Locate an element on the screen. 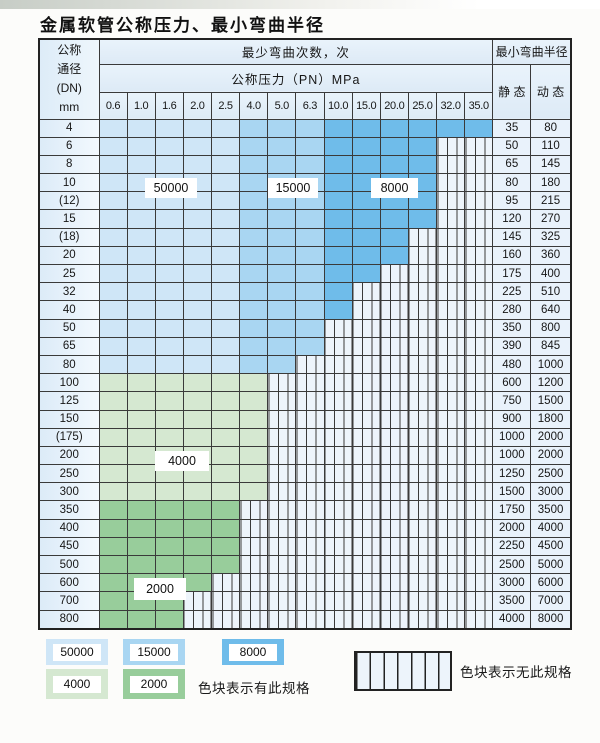  static-radius-cell: 65 is located at coordinates (512, 164).